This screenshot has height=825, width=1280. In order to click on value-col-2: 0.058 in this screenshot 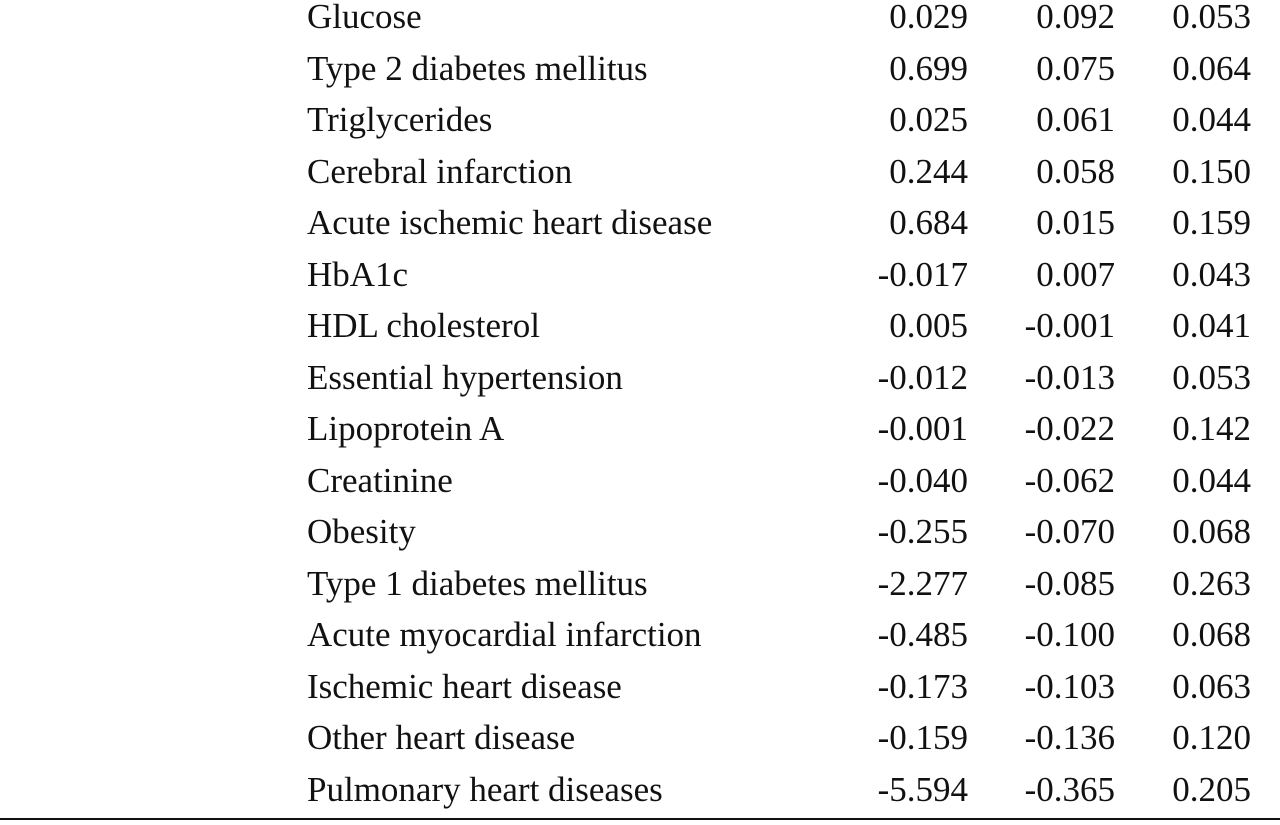, I will do `click(1075, 171)`.